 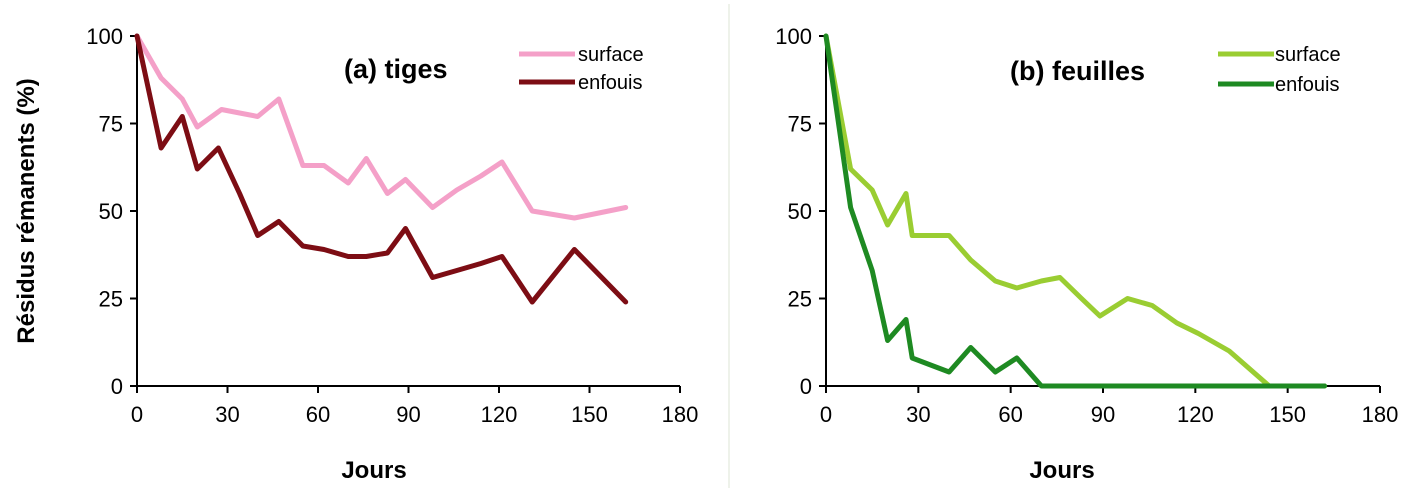 What do you see at coordinates (729, 246) in the screenshot?
I see `panel-separator` at bounding box center [729, 246].